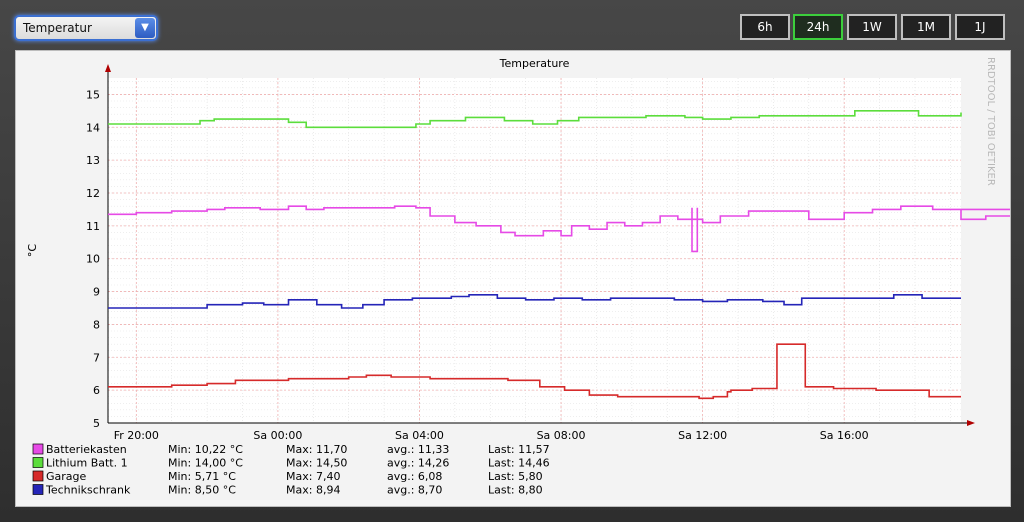 This screenshot has height=522, width=1024. I want to click on legend-min: Min: 5,71 °C, so click(202, 476).